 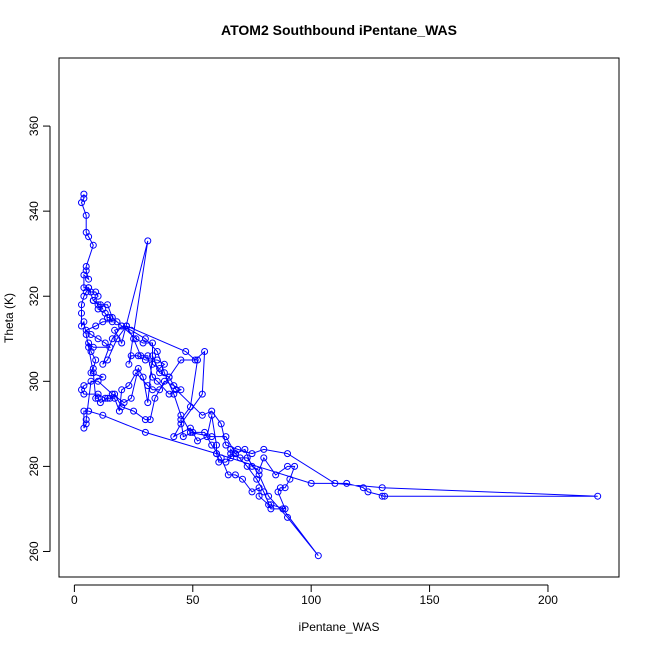 What do you see at coordinates (339, 627) in the screenshot?
I see `x-axis-label: iPentane_WAS` at bounding box center [339, 627].